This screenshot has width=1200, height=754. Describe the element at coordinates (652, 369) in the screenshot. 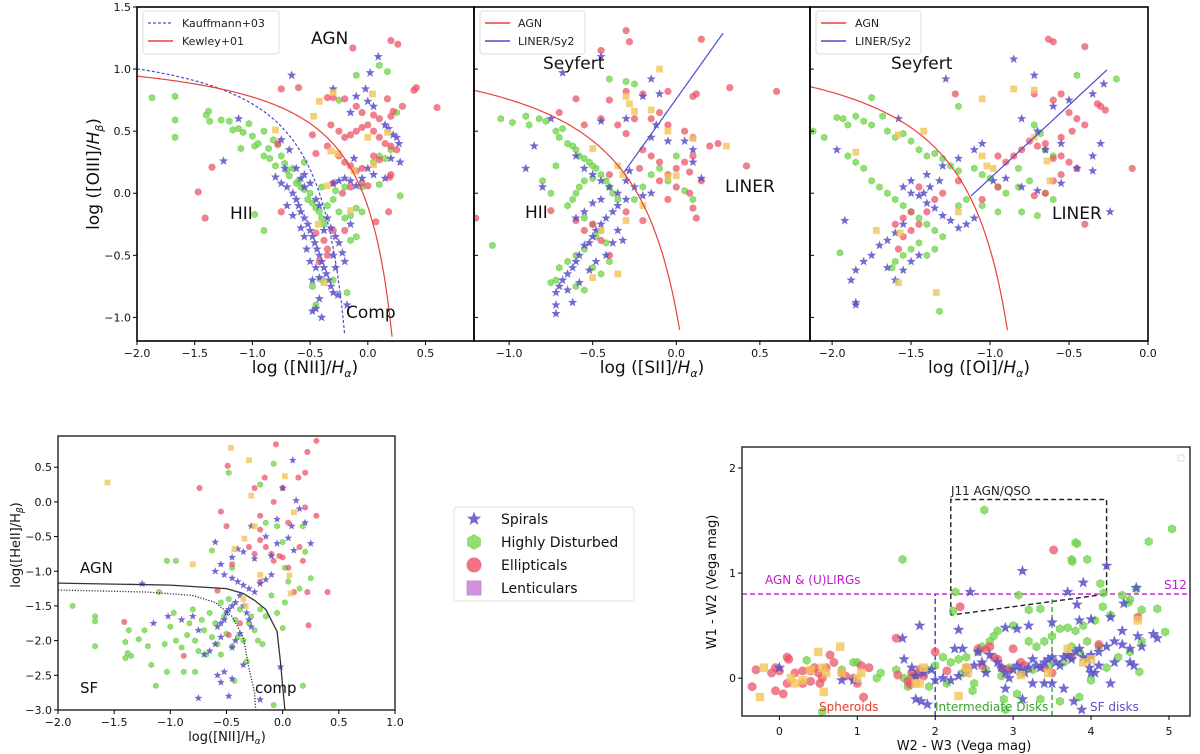

I see `bpt-sii-xlabel: log ([SII]/Hα)` at that location.